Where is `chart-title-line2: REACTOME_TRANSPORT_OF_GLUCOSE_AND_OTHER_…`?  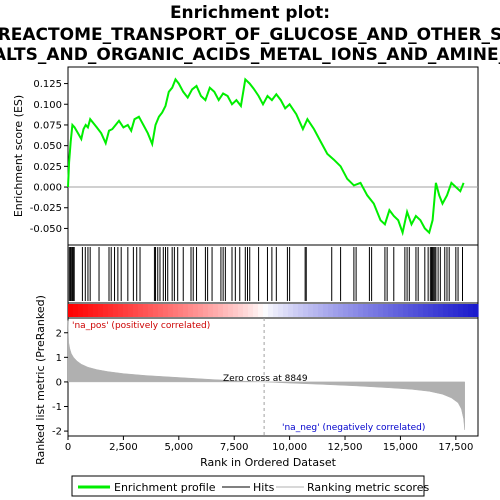
chart-title-line2: REACTOME_TRANSPORT_OF_GLUCOSE_AND_OTHER_… is located at coordinates (250, 35).